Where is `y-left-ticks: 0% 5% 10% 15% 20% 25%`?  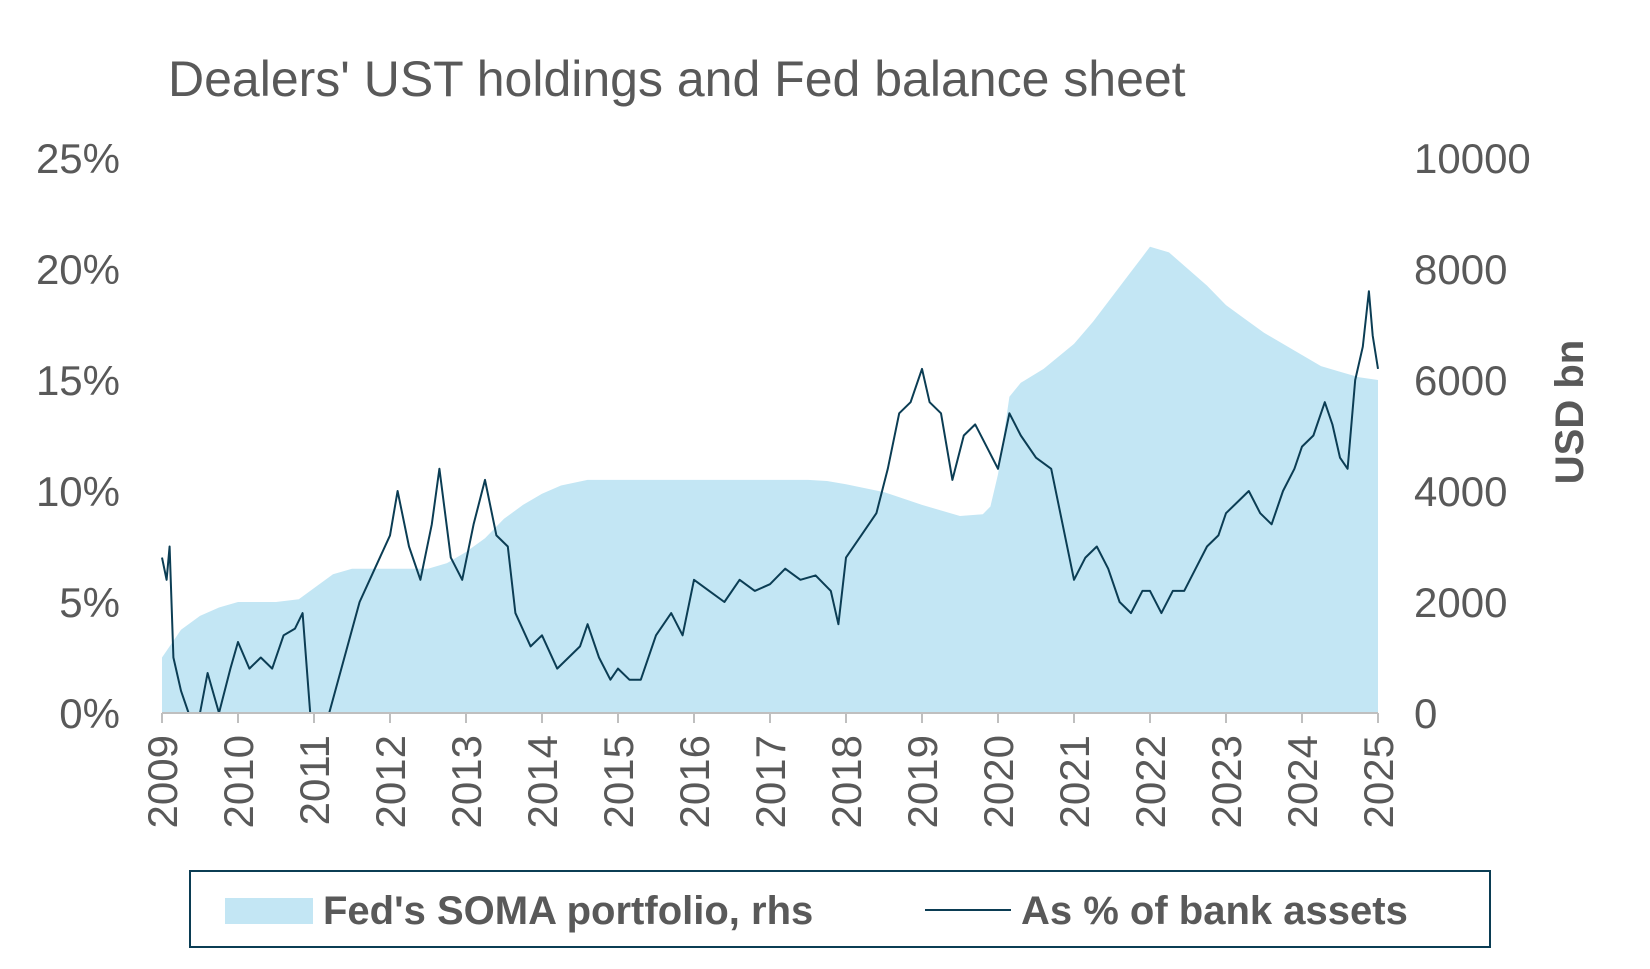
y-left-ticks: 0% 5% 10% 15% 20% 25% is located at coordinates (78, 436).